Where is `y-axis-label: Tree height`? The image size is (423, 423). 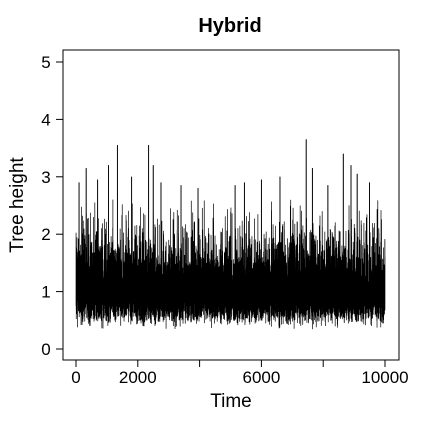
y-axis-label: Tree height is located at coordinates (17, 205).